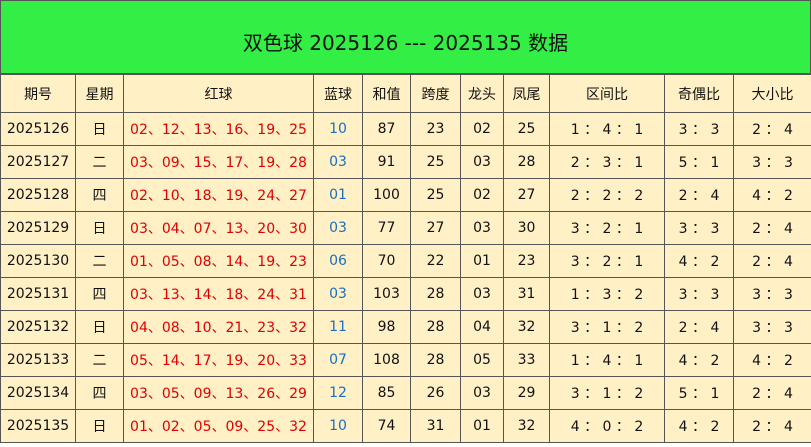 Image resolution: width=811 pixels, height=447 pixels. I want to click on table-cell: 26, so click(435, 393).